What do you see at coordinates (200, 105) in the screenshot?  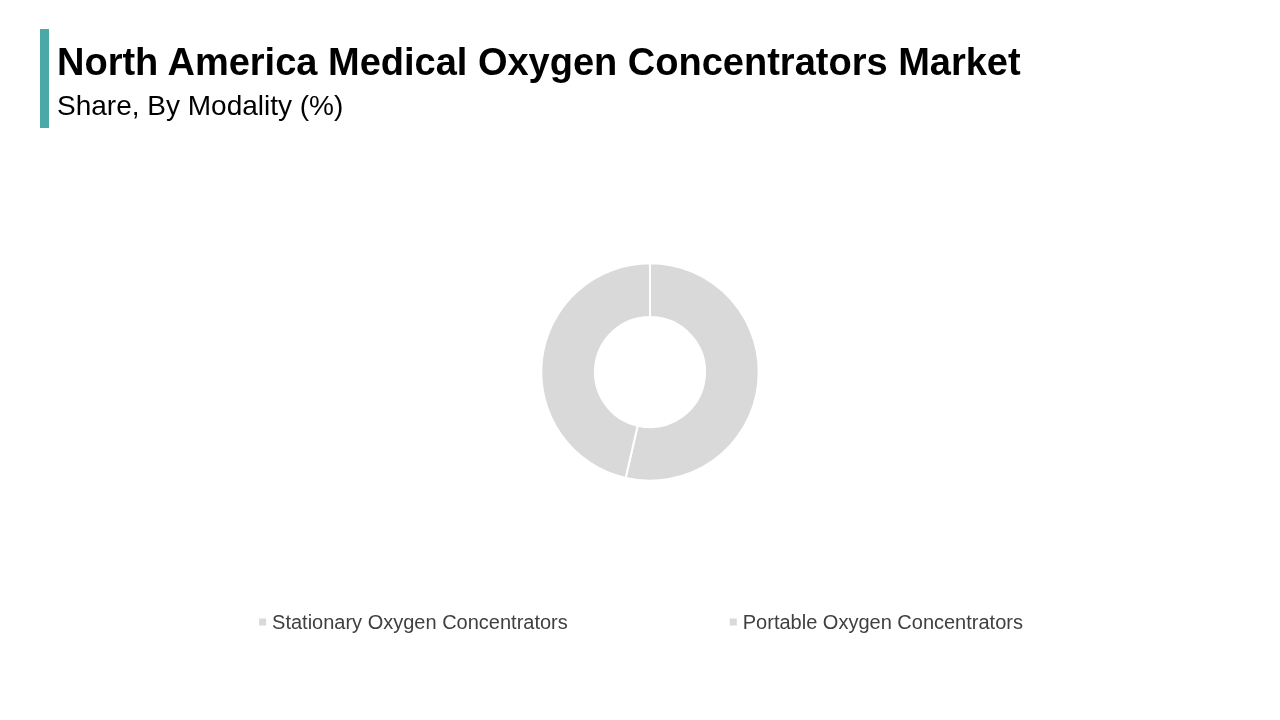 I see `chart-subtitle: Share, By Modality (%)` at bounding box center [200, 105].